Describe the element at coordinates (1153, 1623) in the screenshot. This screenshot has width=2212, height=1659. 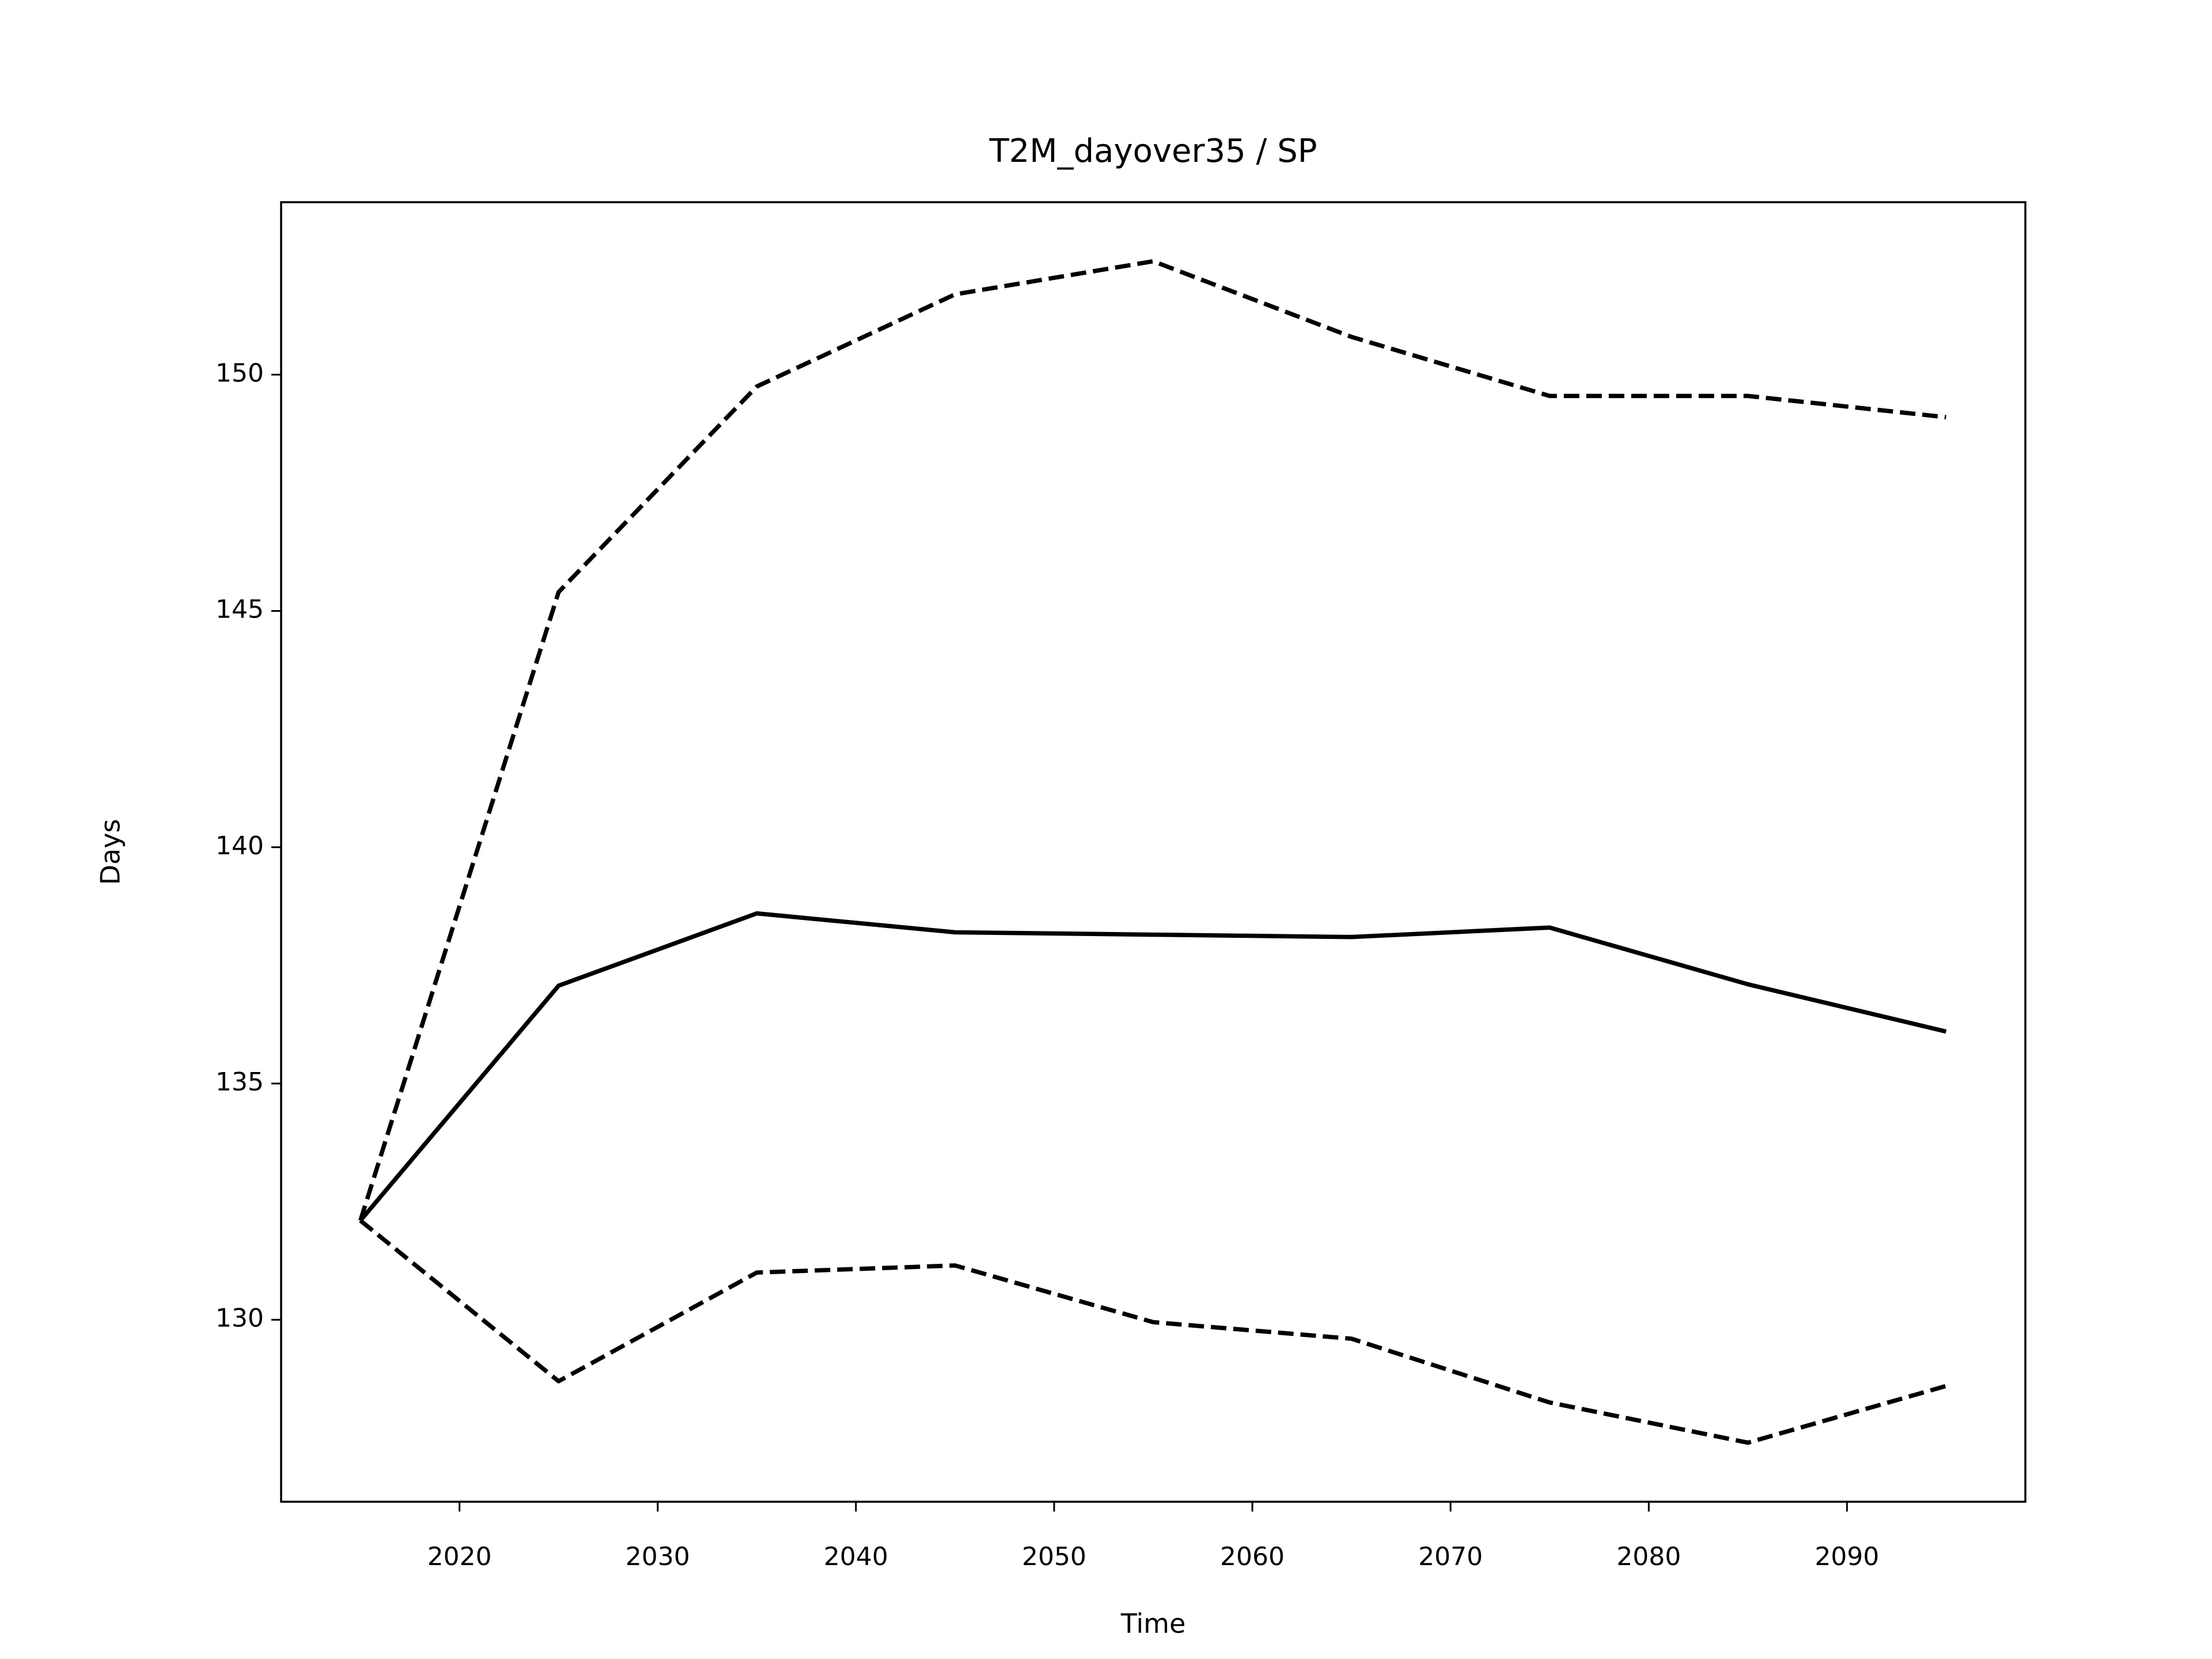
I see `x-axis-label: Time` at that location.